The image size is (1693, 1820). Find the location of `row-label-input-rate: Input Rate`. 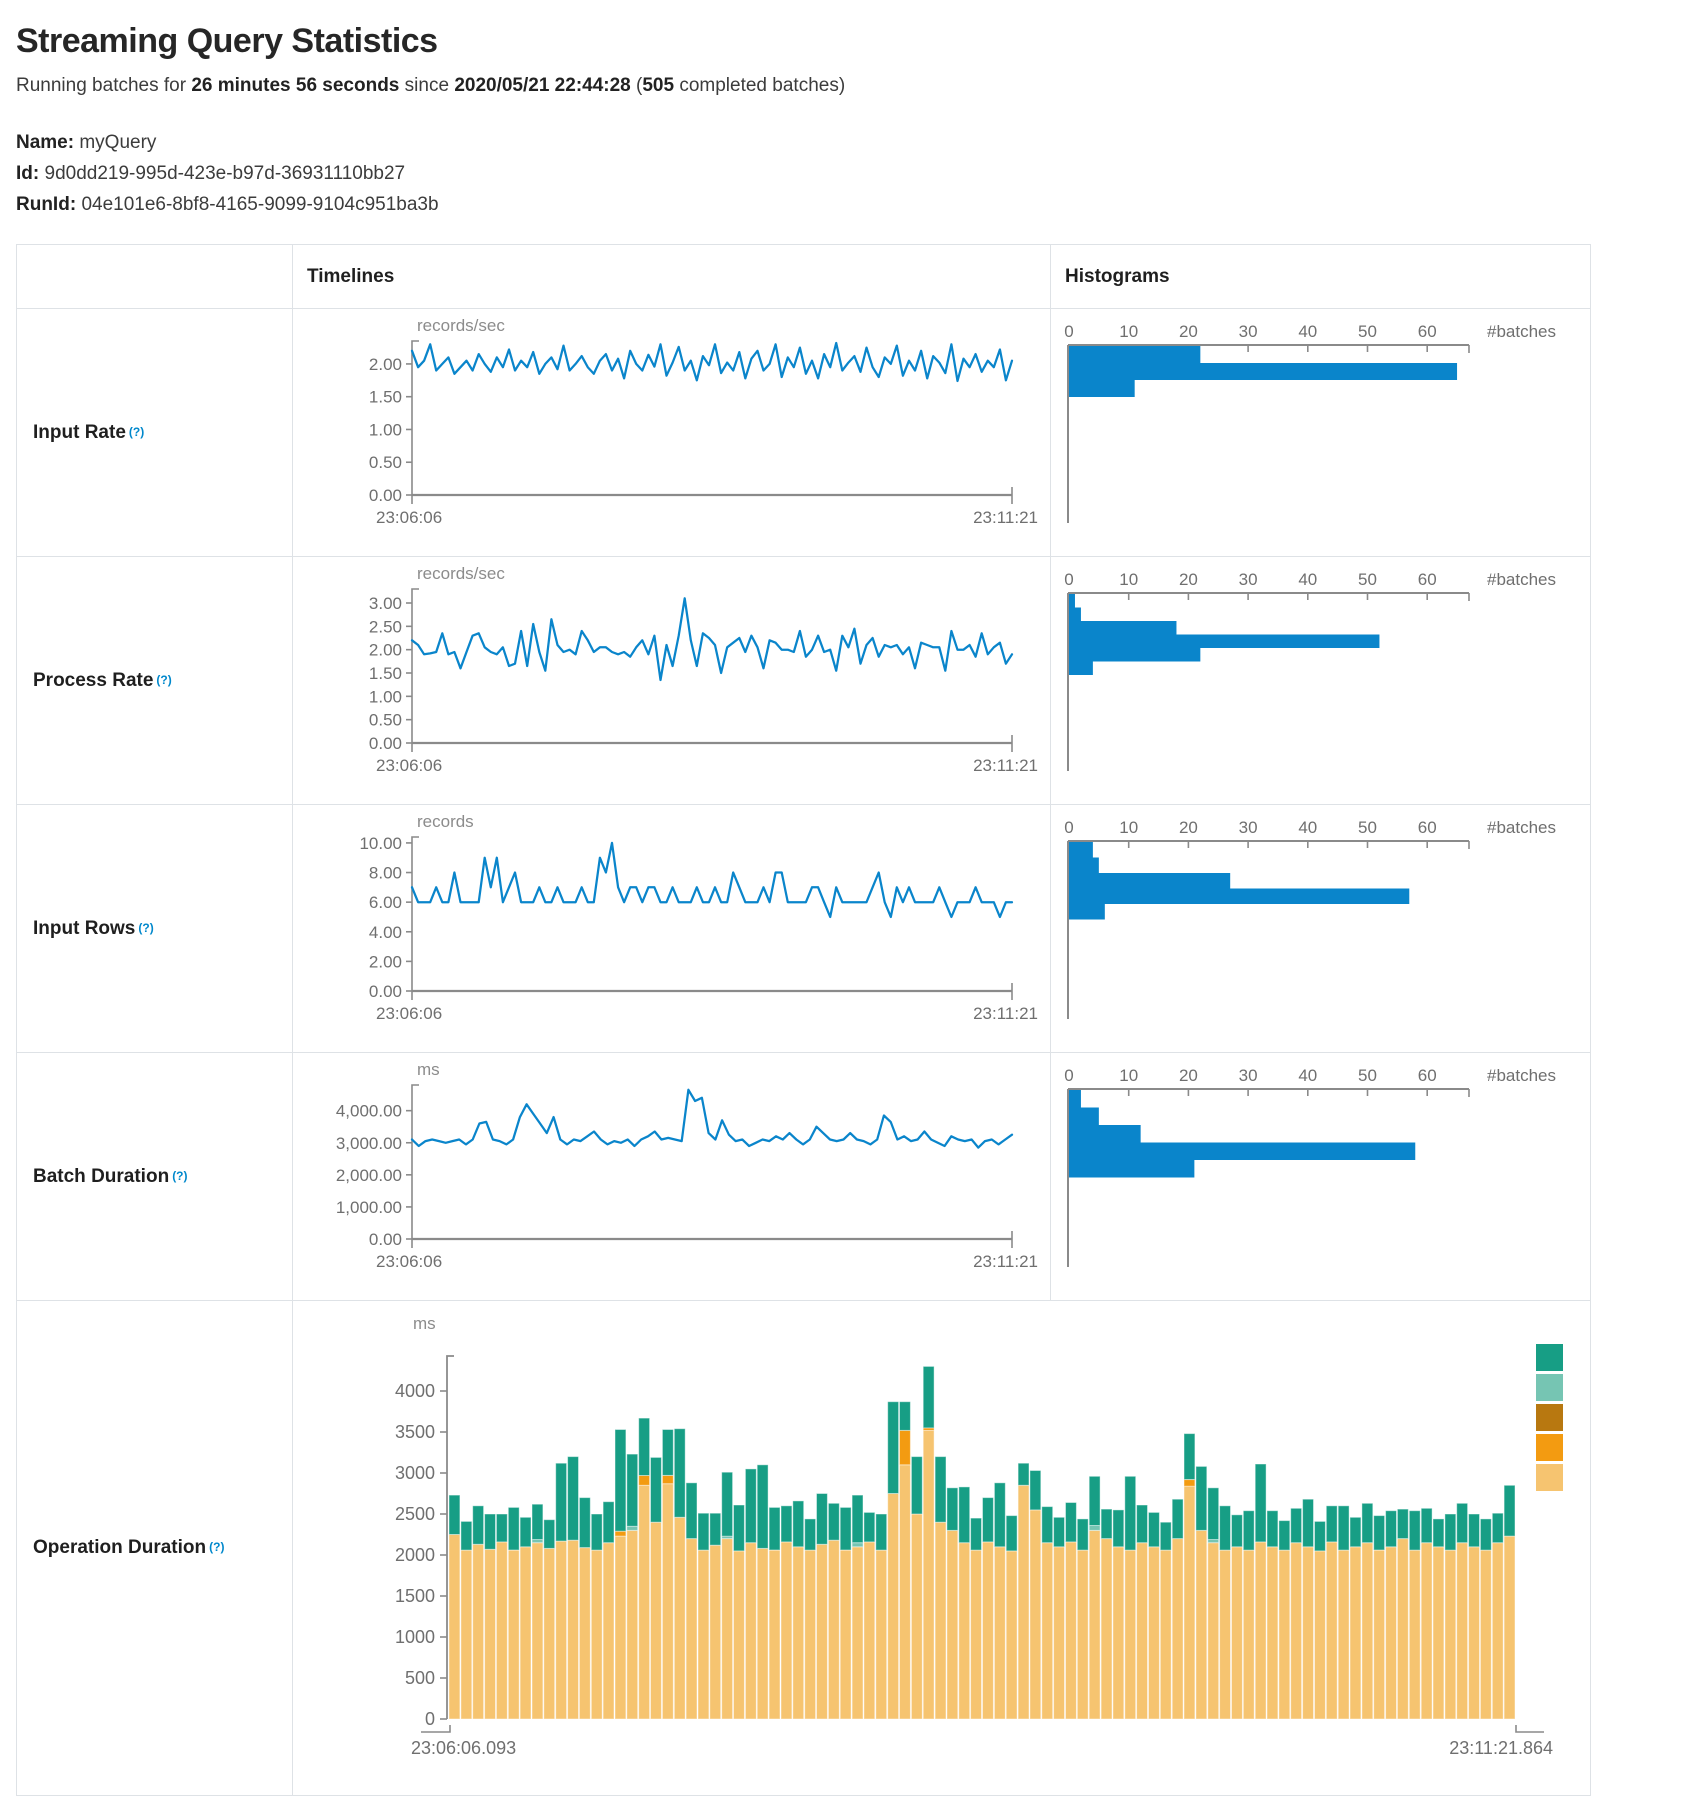

row-label-input-rate: Input Rate is located at coordinates (79, 432).